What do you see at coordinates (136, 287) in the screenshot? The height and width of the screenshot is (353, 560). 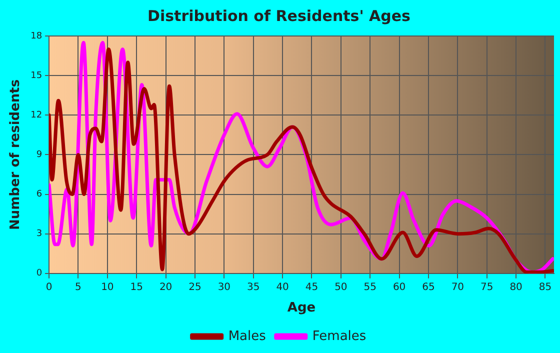 I see `x-tick-label: 15` at bounding box center [136, 287].